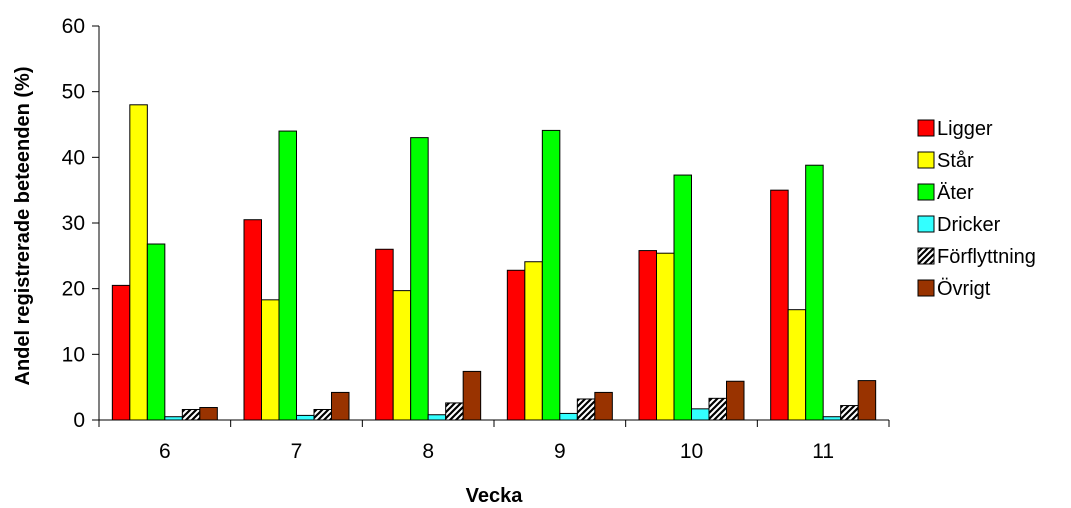 The width and height of the screenshot is (1071, 508). What do you see at coordinates (73, 26) in the screenshot?
I see `y-tick-label: 60` at bounding box center [73, 26].